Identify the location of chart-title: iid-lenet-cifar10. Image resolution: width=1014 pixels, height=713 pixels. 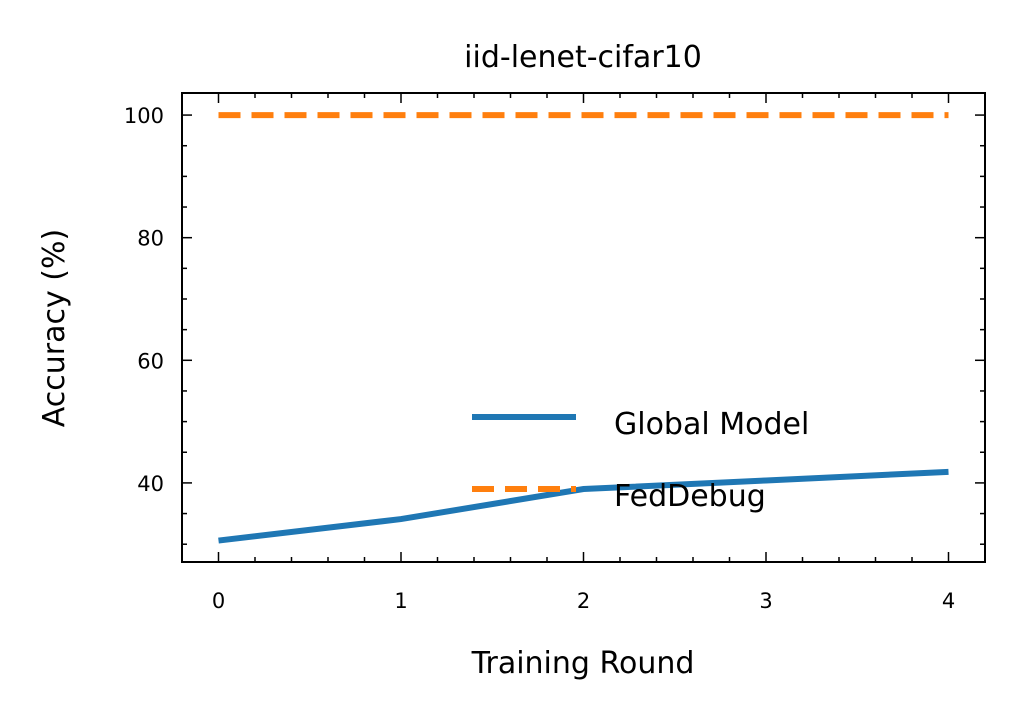
(583, 57).